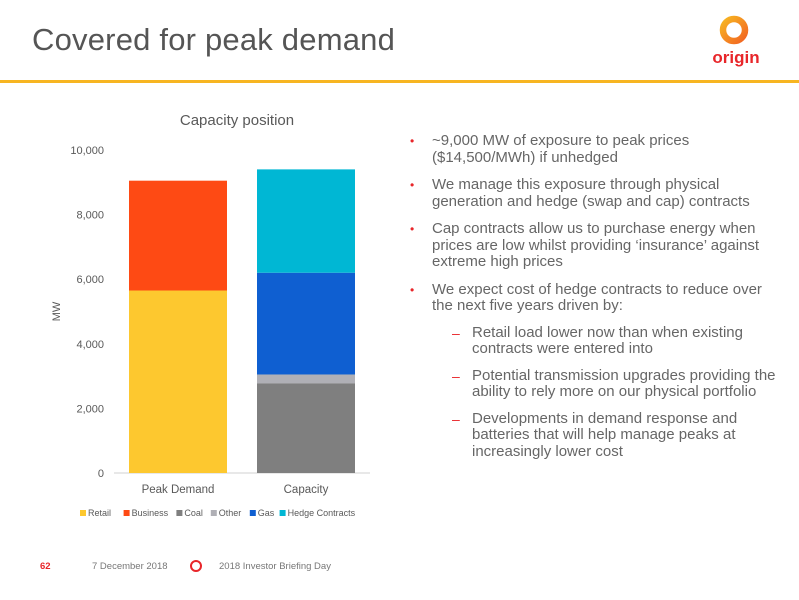  What do you see at coordinates (214, 39) in the screenshot?
I see `slide-title: Covered for peak demand` at bounding box center [214, 39].